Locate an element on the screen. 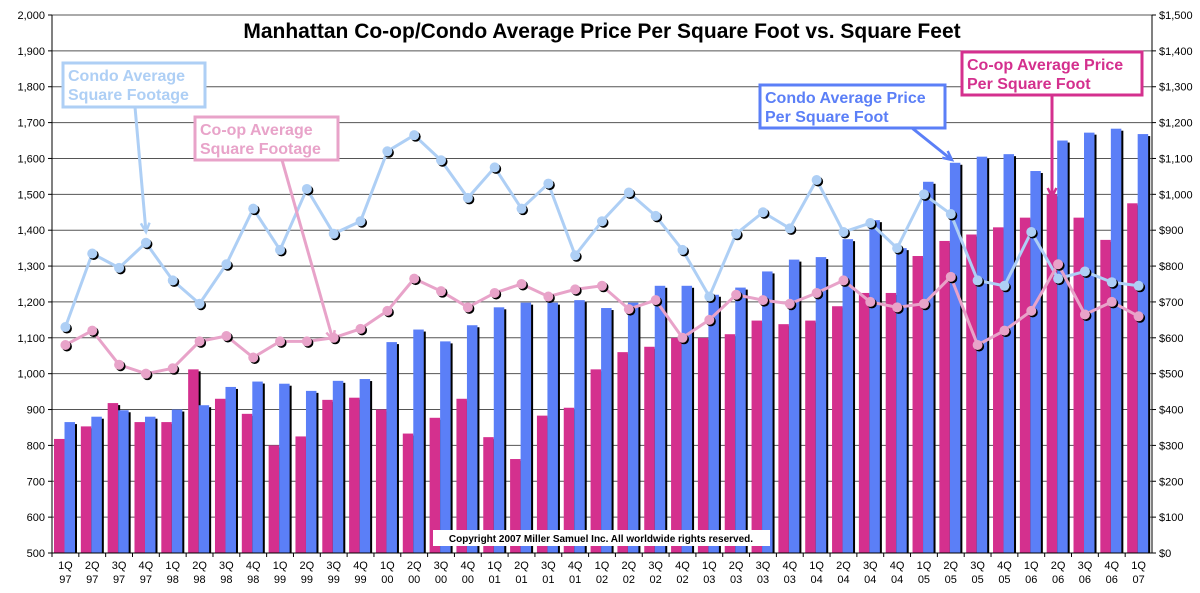  right-tick-label: $1,400 is located at coordinates (1176, 52).